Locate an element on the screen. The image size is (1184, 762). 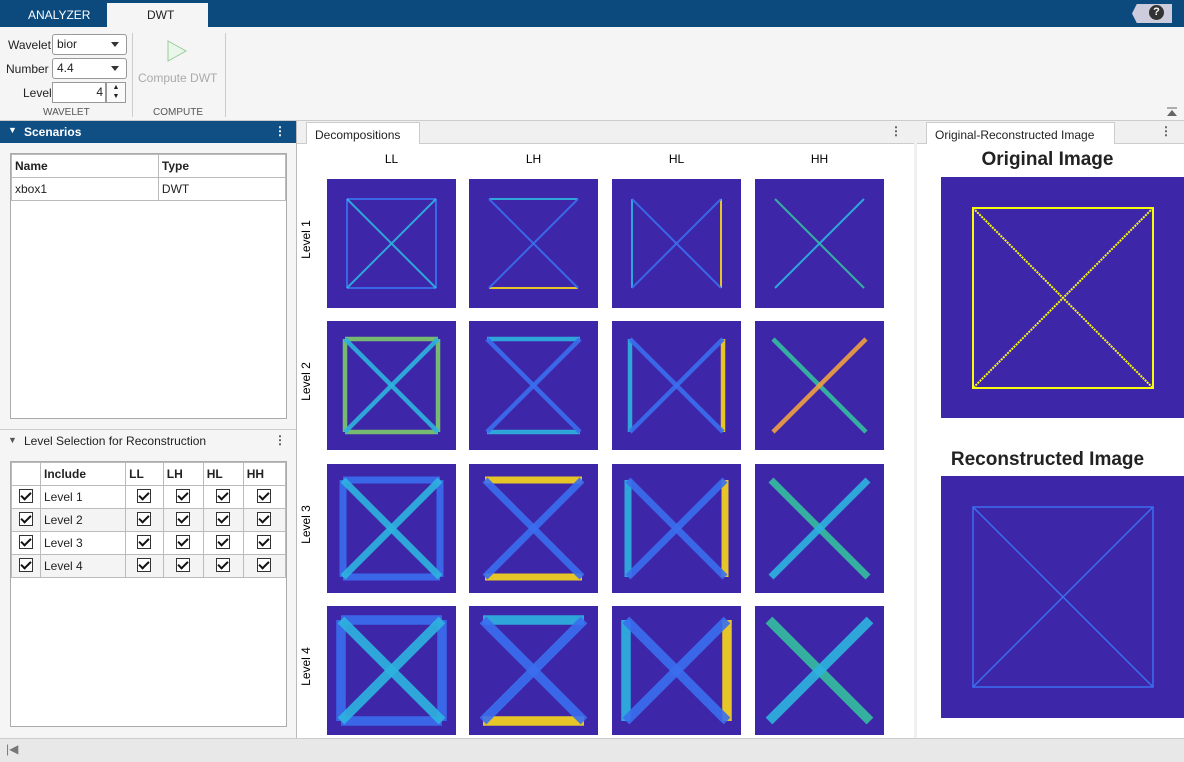
column-header: HL is located at coordinates (223, 474).